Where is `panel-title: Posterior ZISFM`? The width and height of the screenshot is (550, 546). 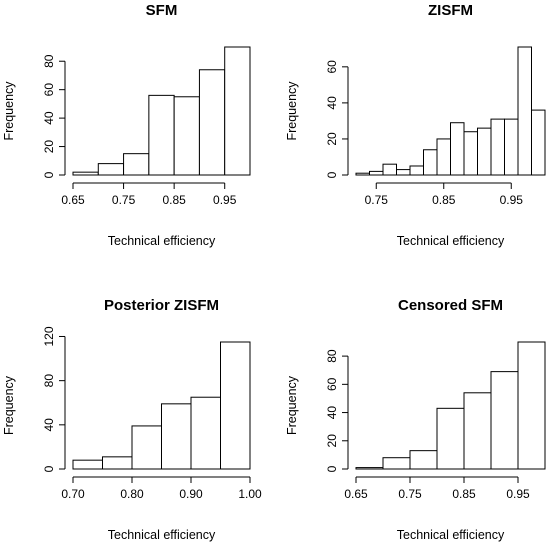 panel-title: Posterior ZISFM is located at coordinates (161, 305).